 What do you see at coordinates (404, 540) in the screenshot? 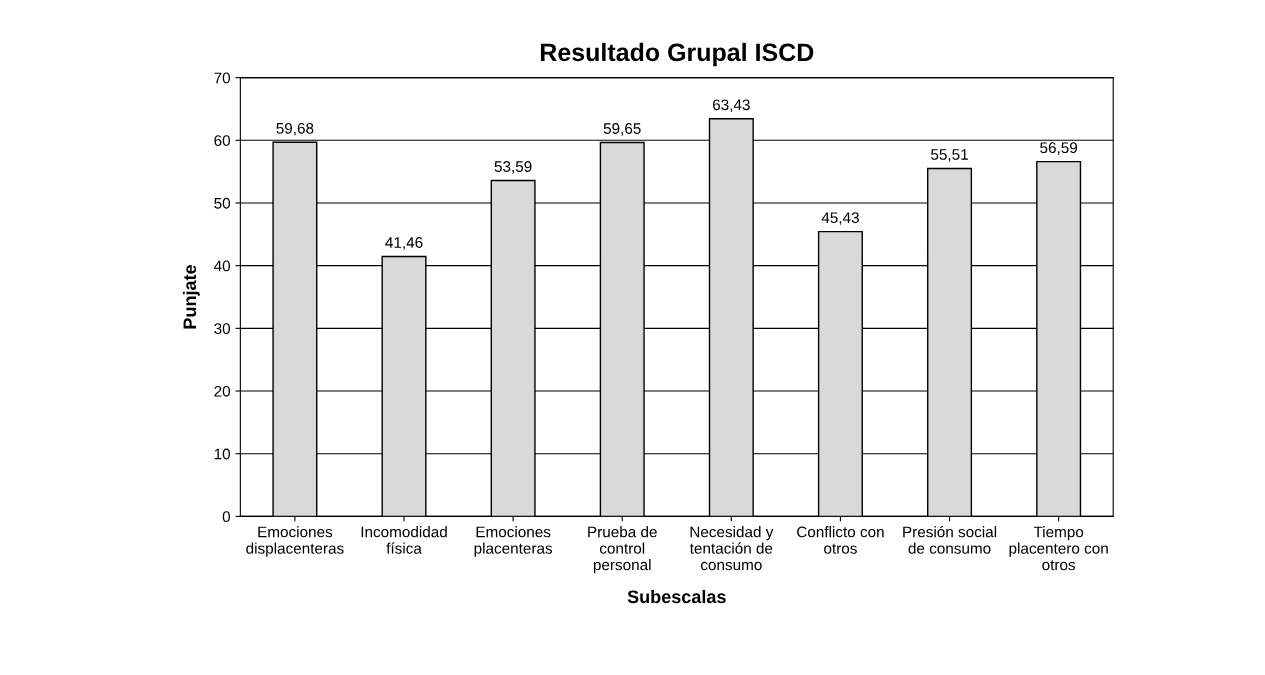
I see `x-tick-label: Incomodidad física` at bounding box center [404, 540].